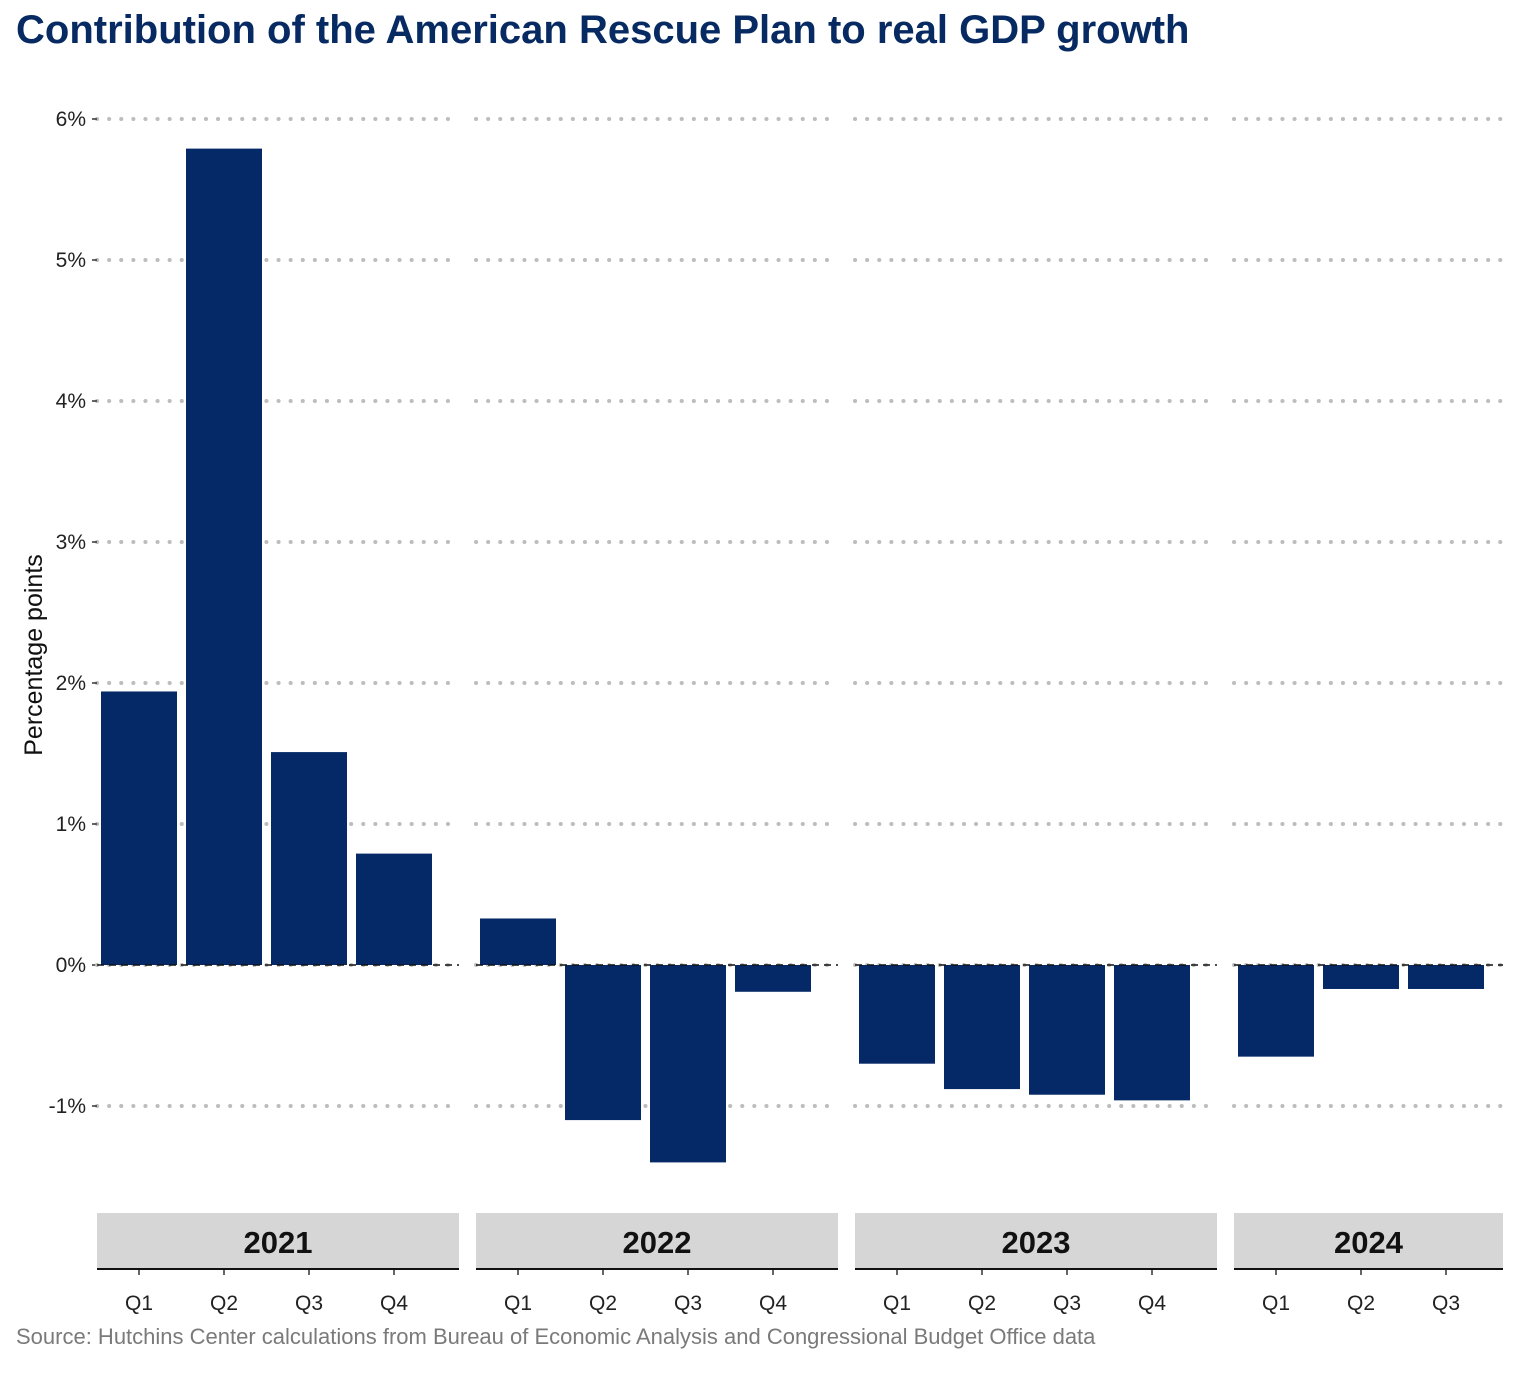  I want to click on y-tick-label: 2%, so click(71, 683).